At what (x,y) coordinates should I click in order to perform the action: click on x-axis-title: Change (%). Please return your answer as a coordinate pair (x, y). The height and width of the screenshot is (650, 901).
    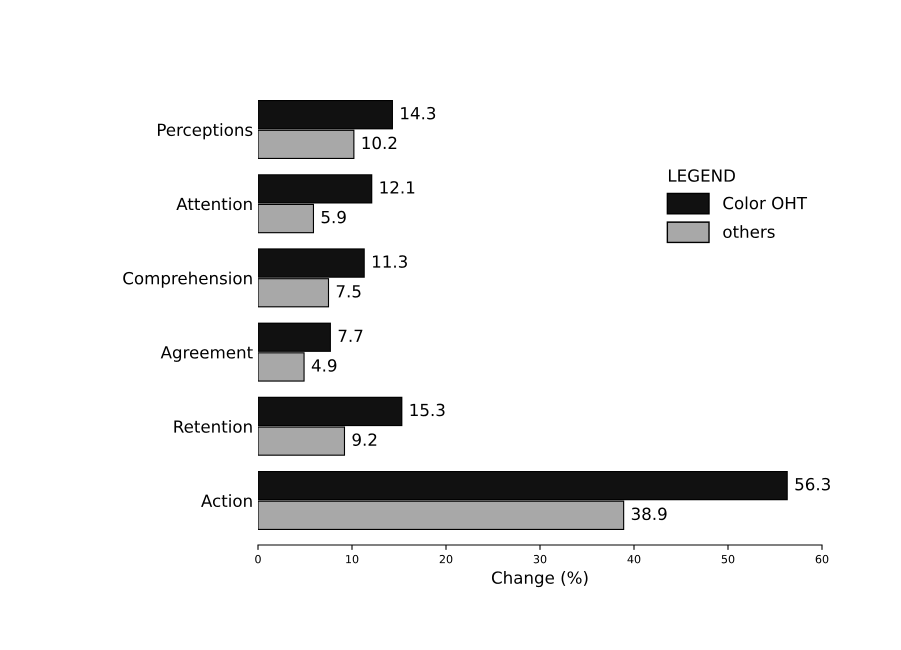
    Looking at the image, I should click on (540, 579).